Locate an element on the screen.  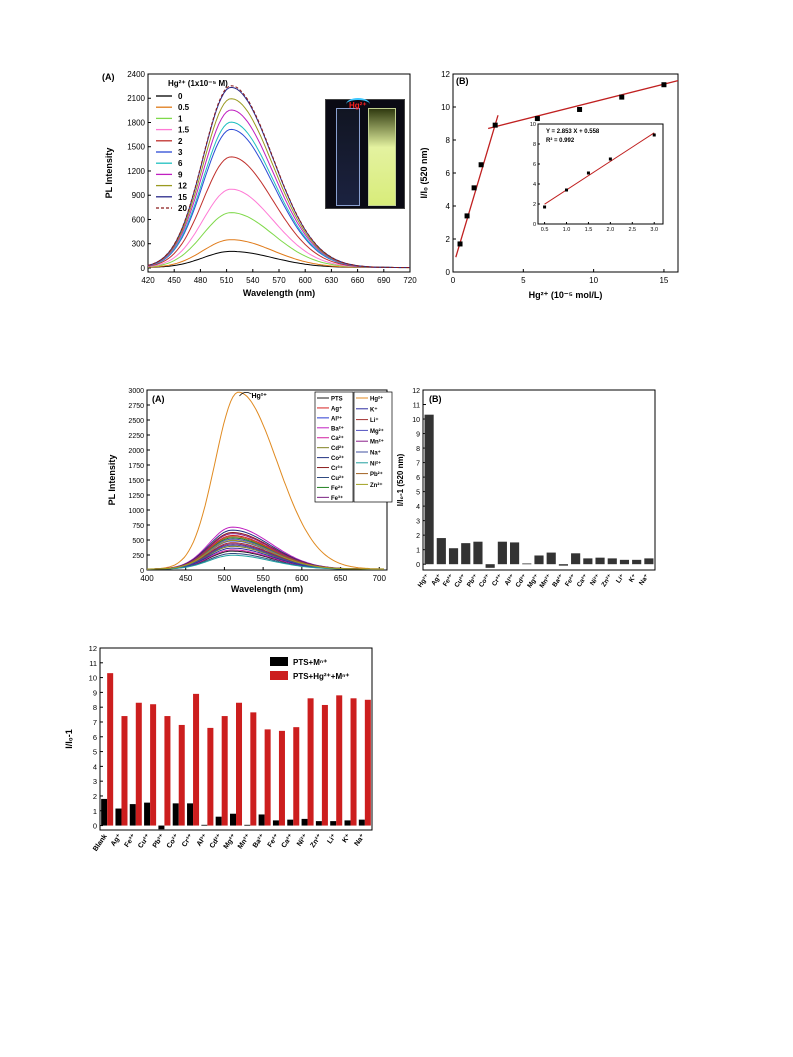
inset-y-tick-label: 6 is located at coordinates (534, 165).